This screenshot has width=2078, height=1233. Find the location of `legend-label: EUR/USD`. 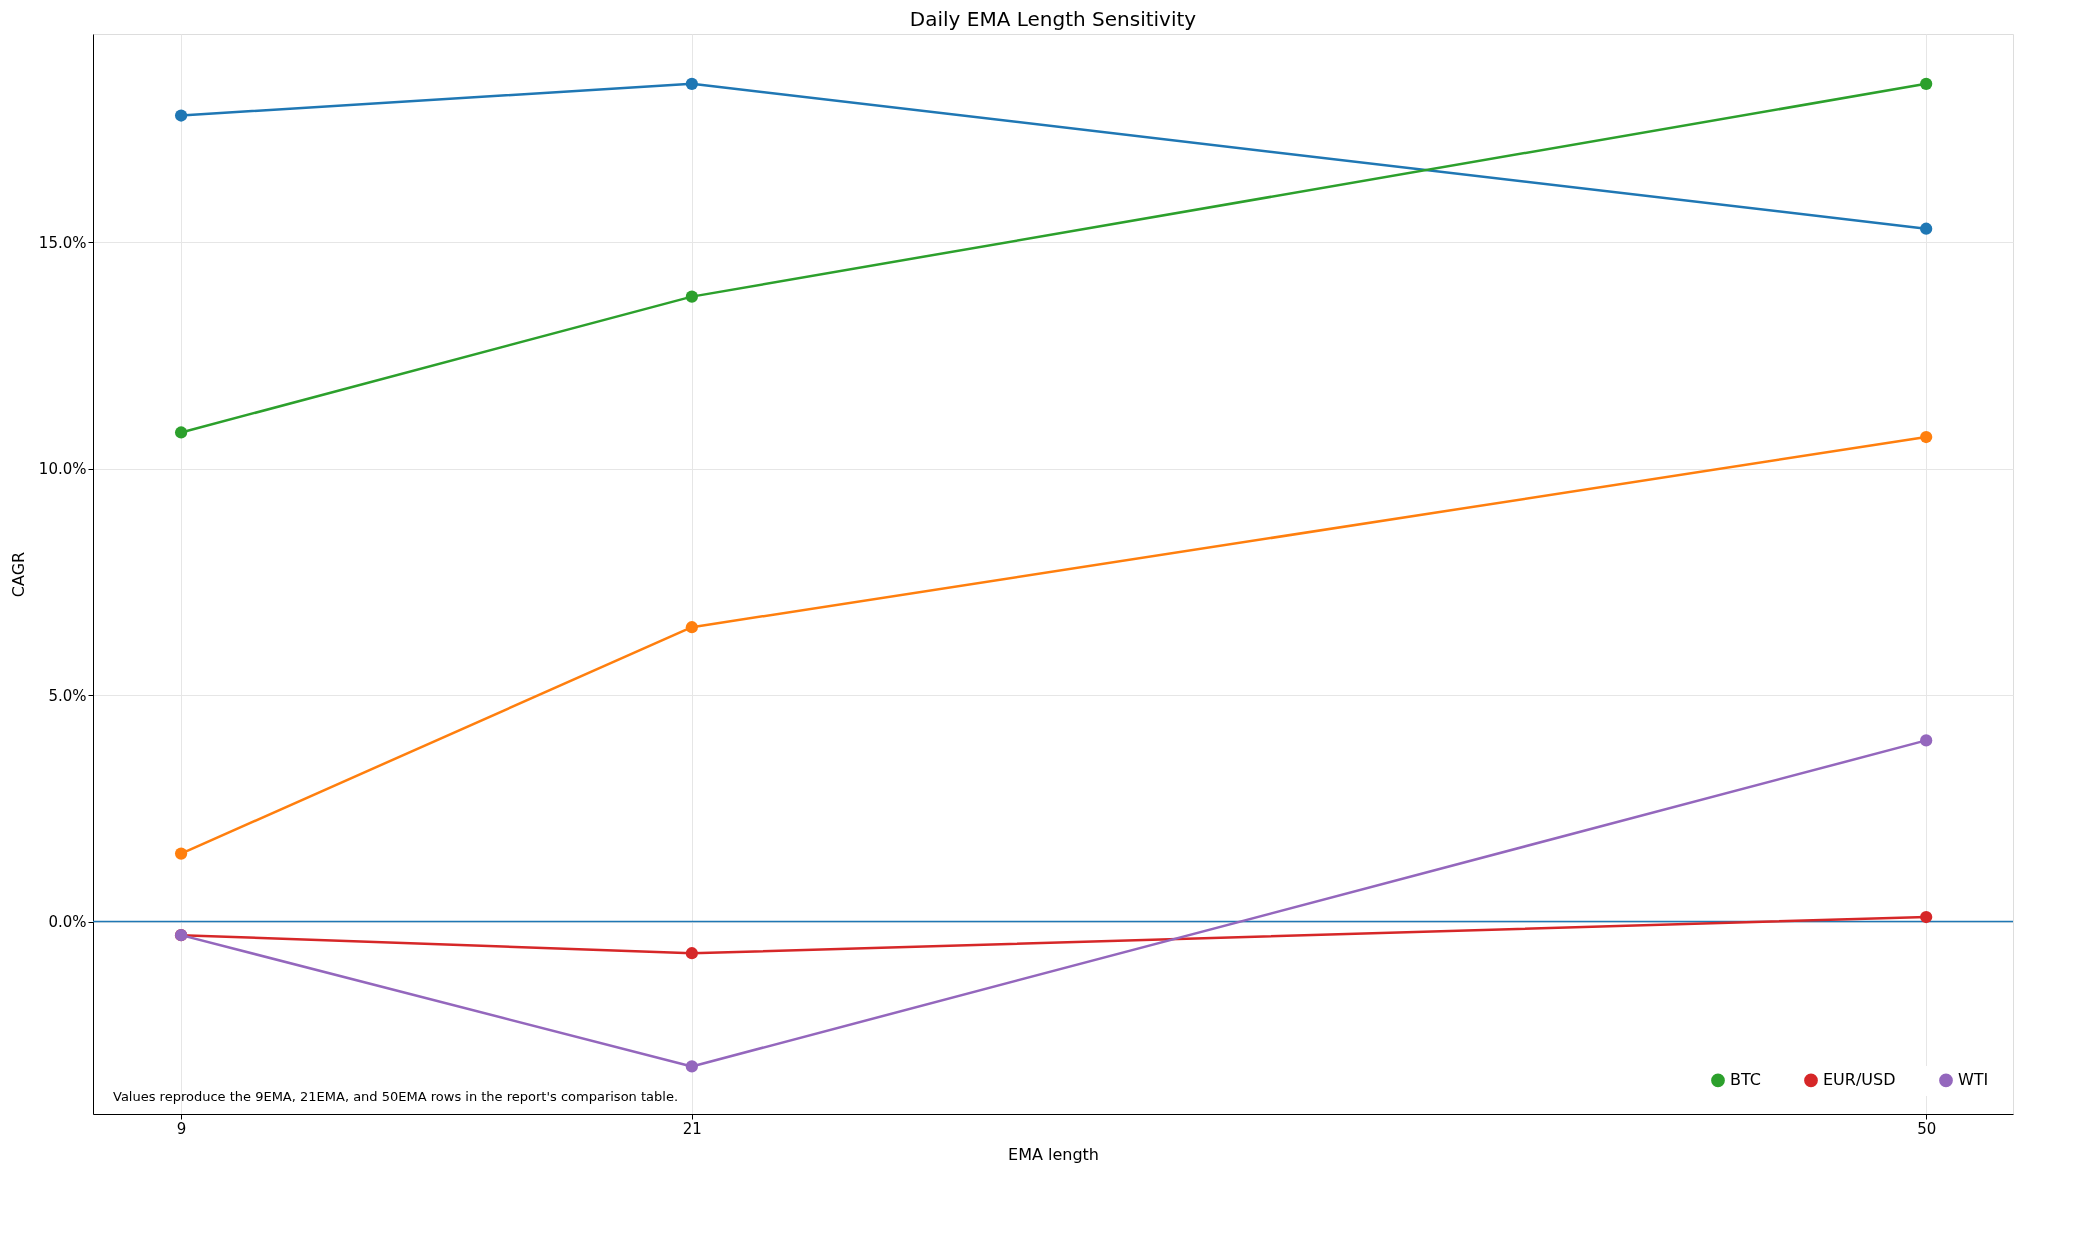

legend-label: EUR/USD is located at coordinates (1859, 1080).